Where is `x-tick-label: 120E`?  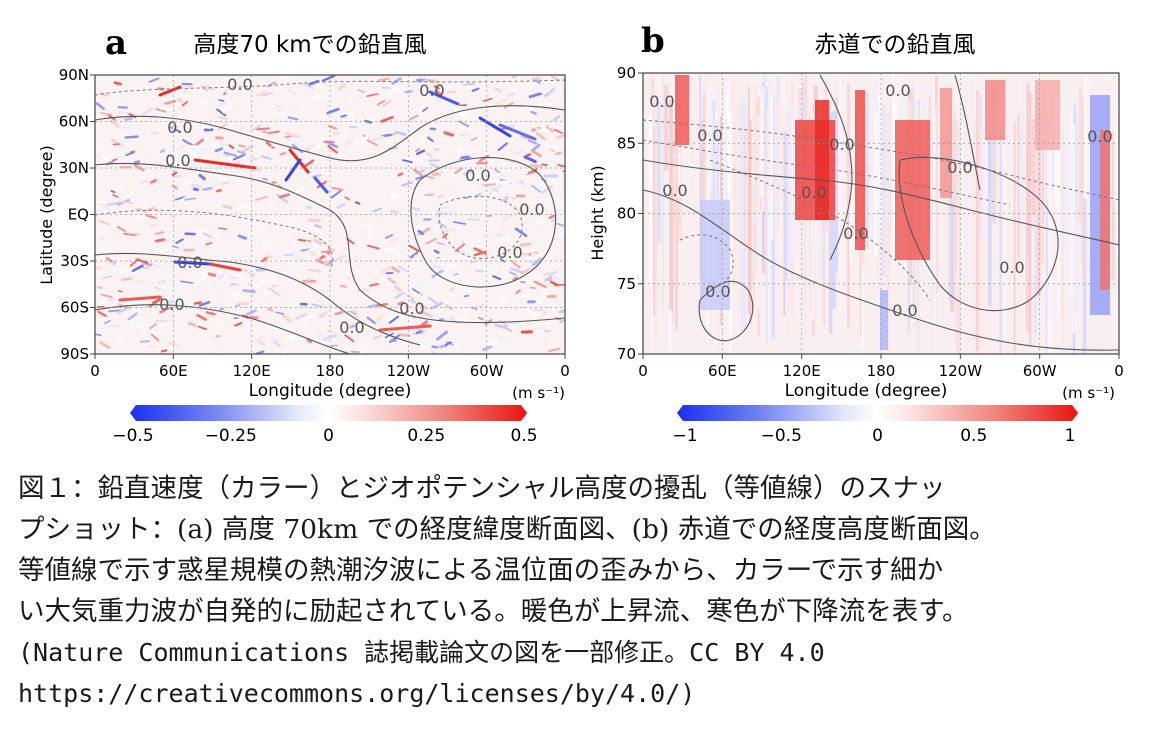 x-tick-label: 120E is located at coordinates (802, 371).